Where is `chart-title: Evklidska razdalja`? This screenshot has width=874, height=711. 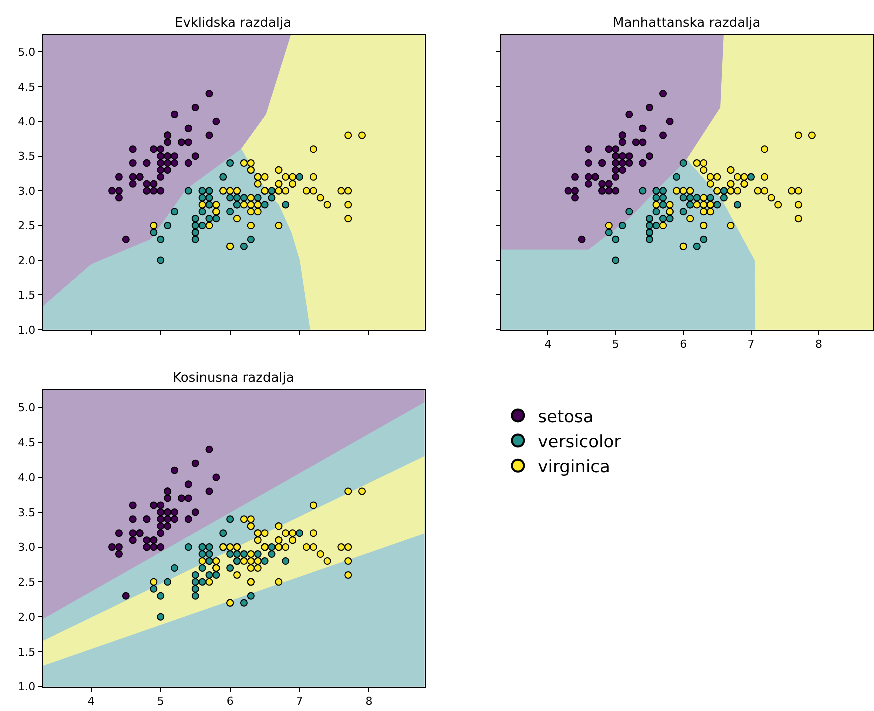 chart-title: Evklidska razdalja is located at coordinates (233, 23).